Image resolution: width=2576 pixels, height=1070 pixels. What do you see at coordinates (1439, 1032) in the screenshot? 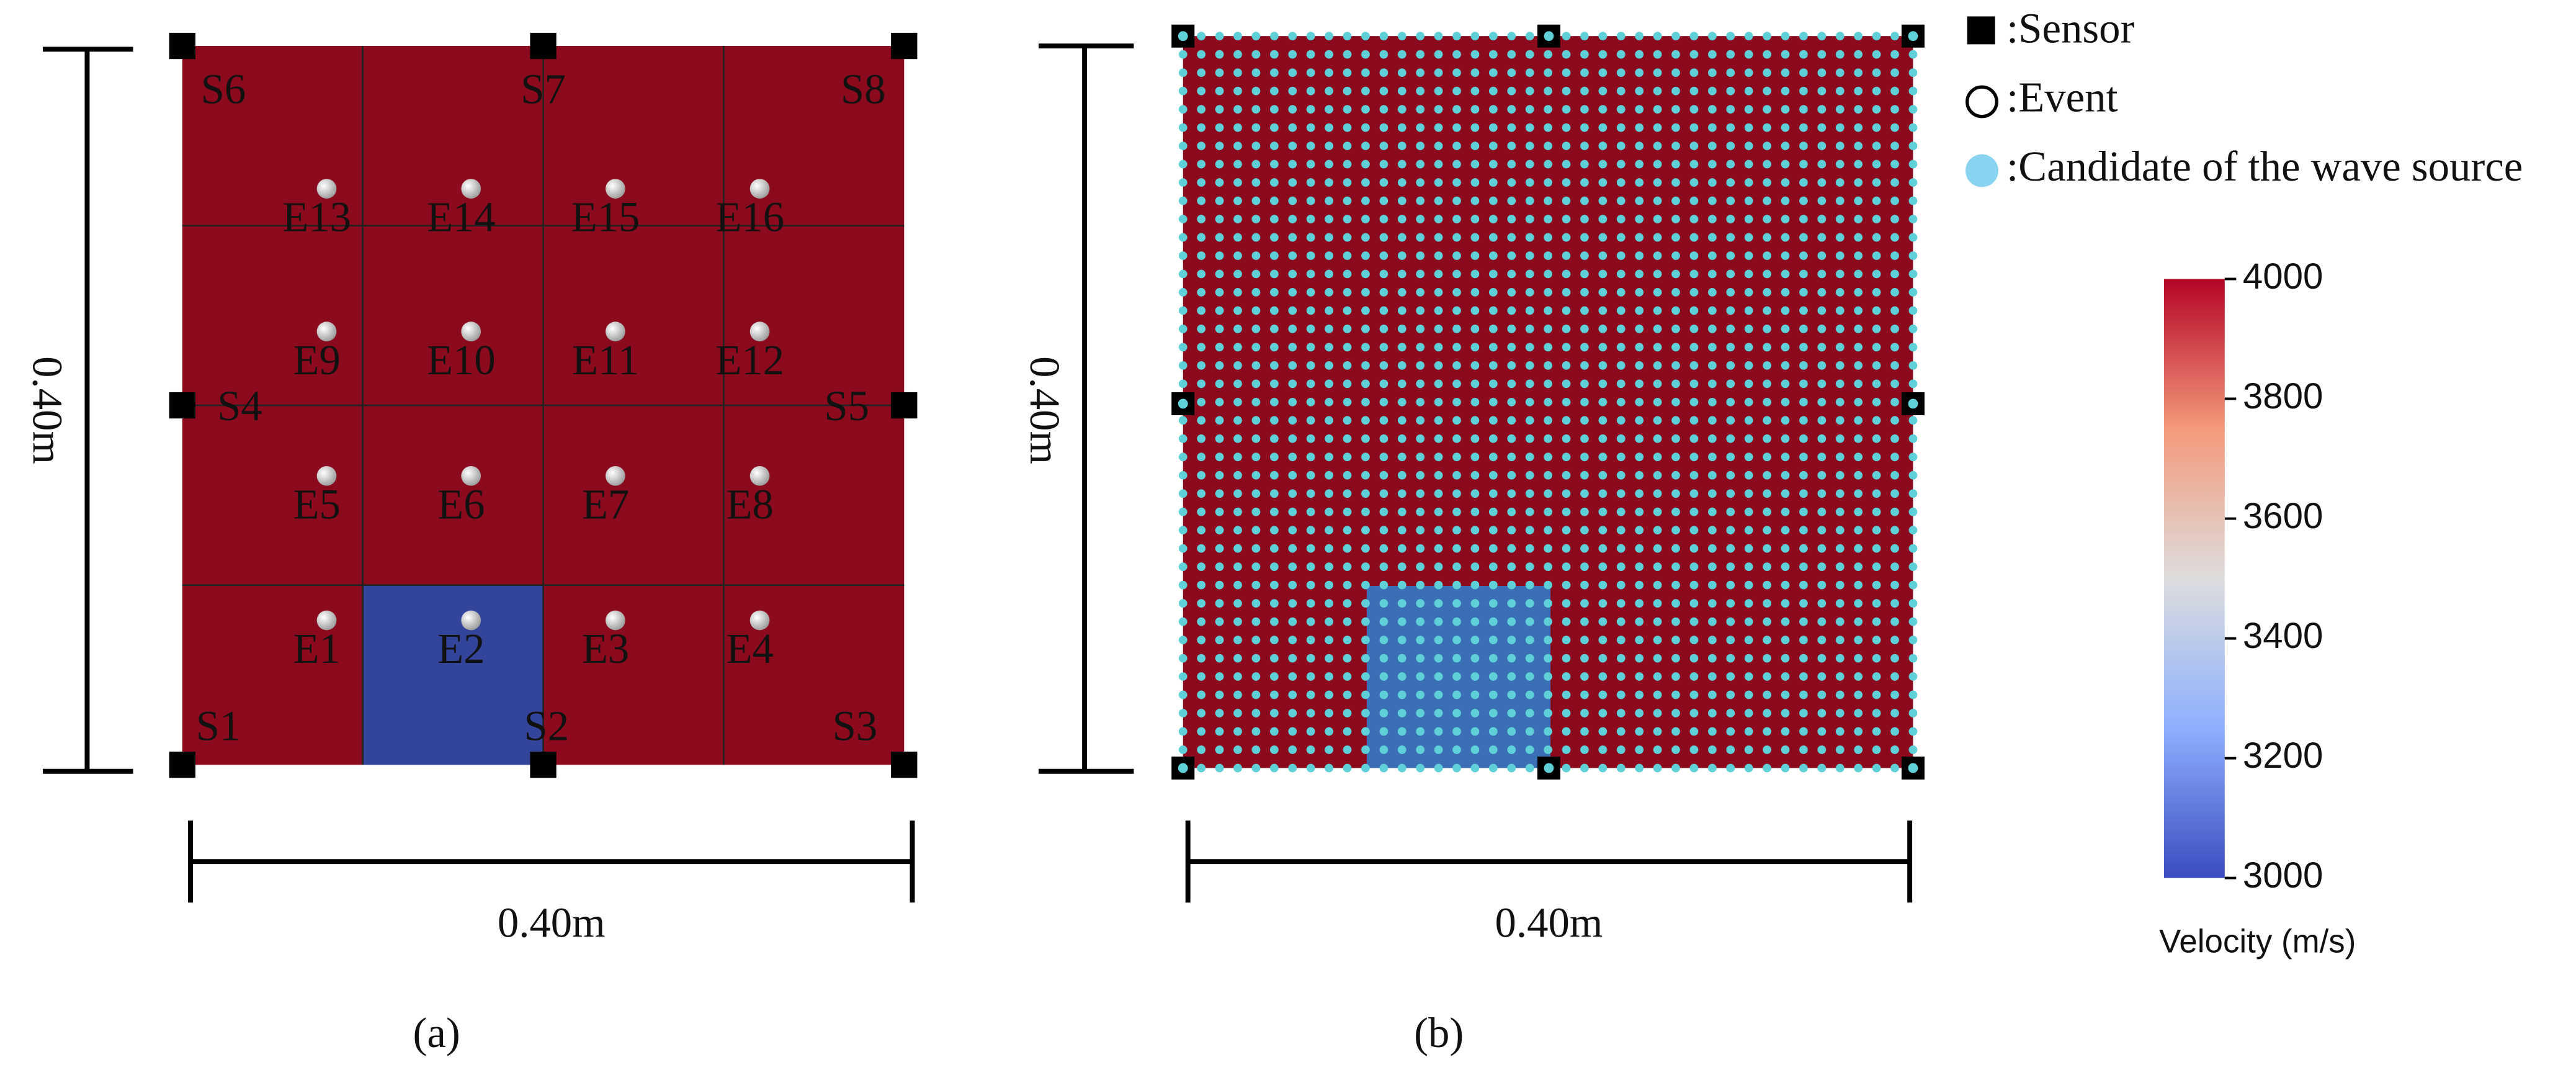
I see `panel-label: (b)` at bounding box center [1439, 1032].